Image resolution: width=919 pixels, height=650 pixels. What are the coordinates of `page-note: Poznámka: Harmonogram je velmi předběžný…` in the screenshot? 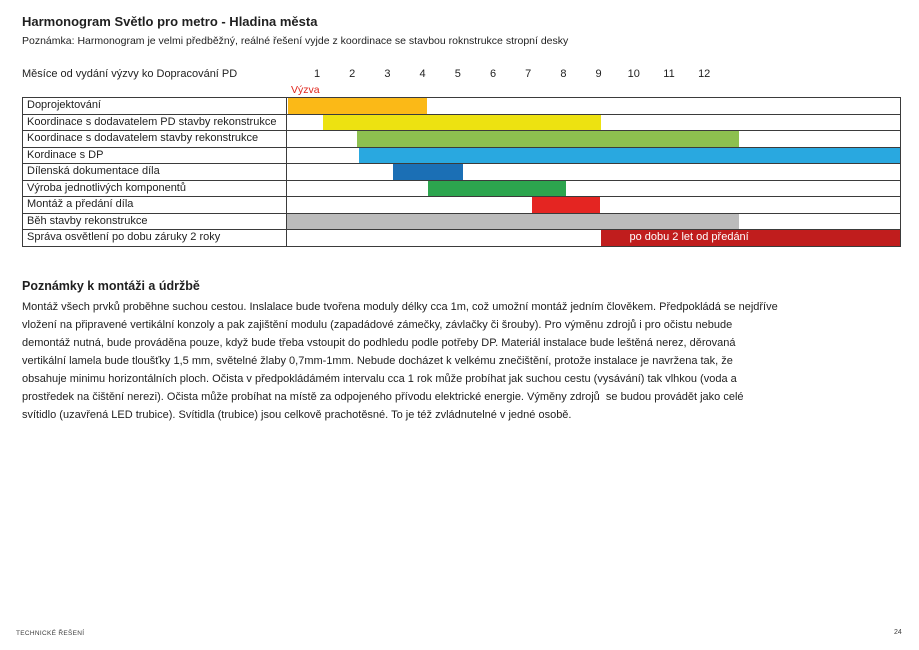 It's located at (295, 41).